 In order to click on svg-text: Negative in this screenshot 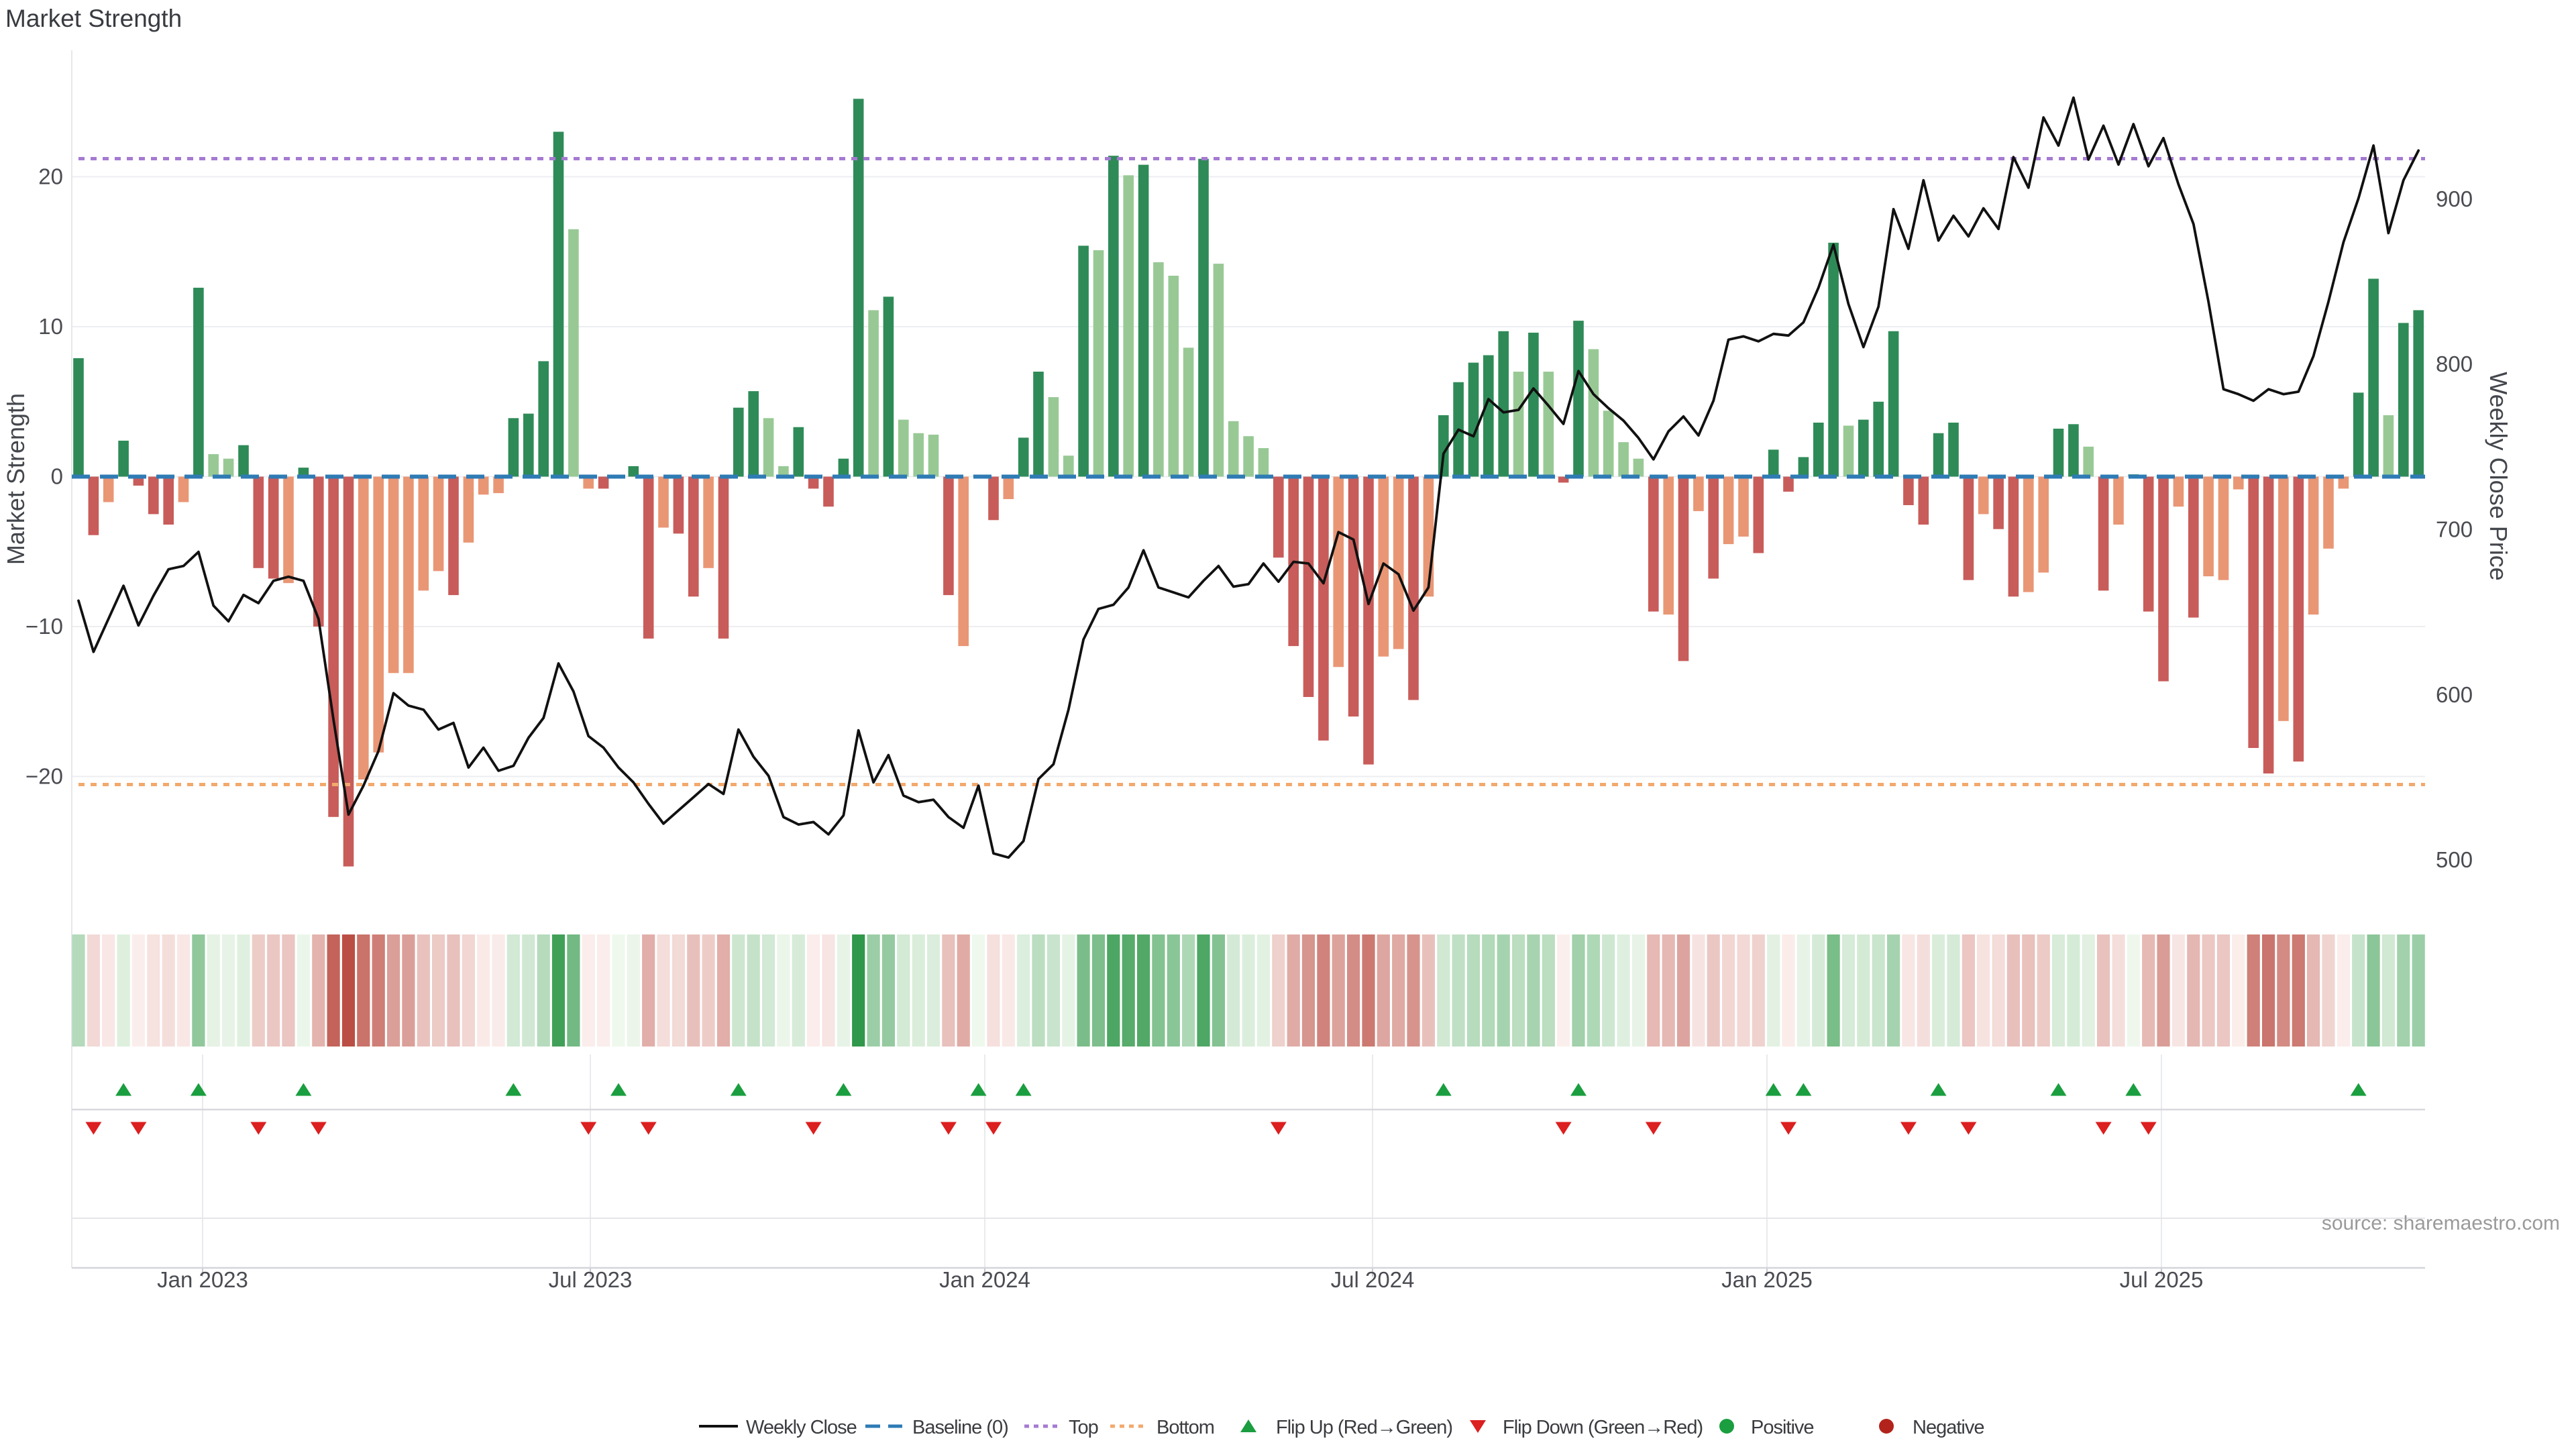, I will do `click(1948, 1427)`.